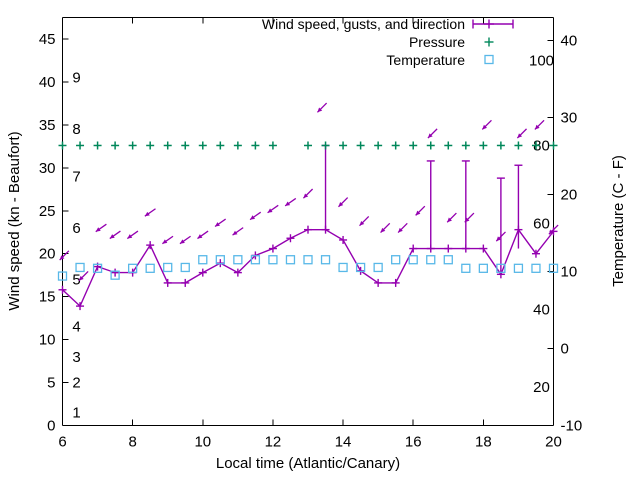 Image resolution: width=640 pixels, height=480 pixels. What do you see at coordinates (618, 221) in the screenshot?
I see `y2-axis-title: Temperature (C - F)` at bounding box center [618, 221].